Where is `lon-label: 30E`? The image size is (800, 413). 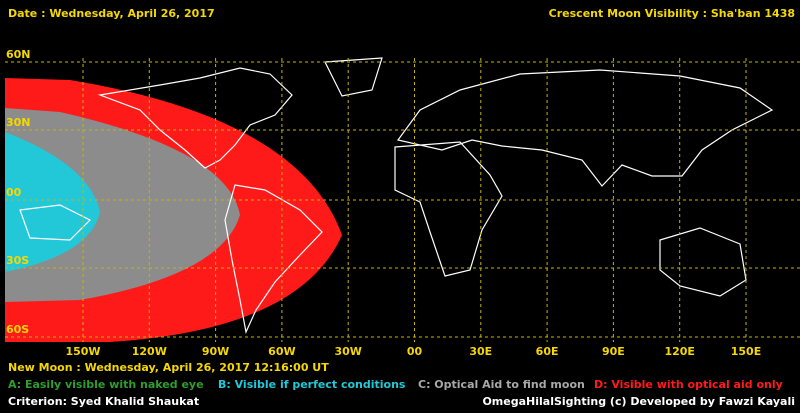 lon-label: 30E is located at coordinates (480, 351).